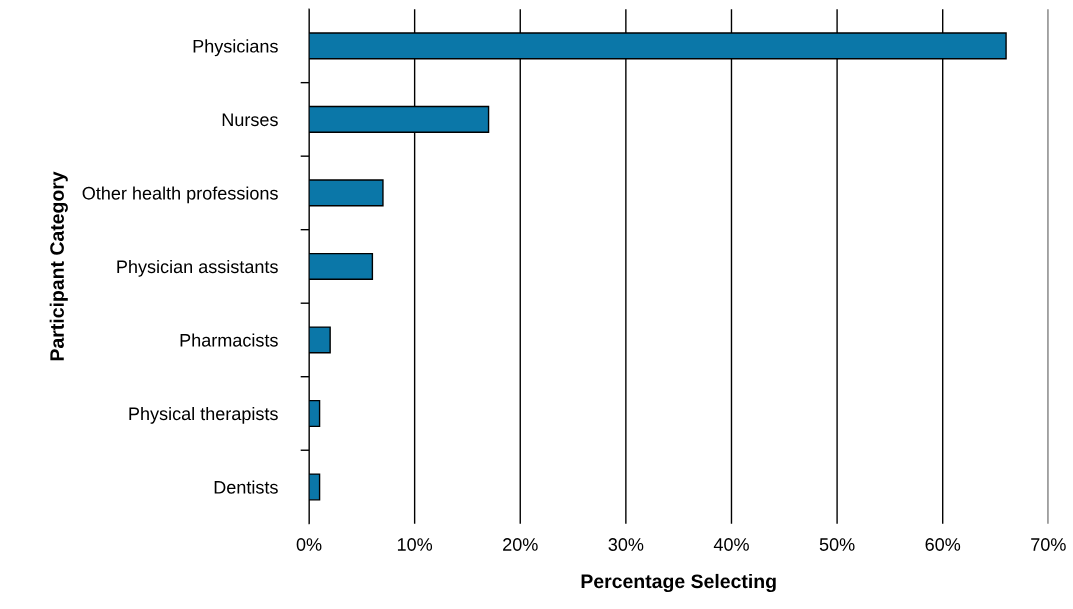  What do you see at coordinates (626, 544) in the screenshot?
I see `x-tick-label: 30%` at bounding box center [626, 544].